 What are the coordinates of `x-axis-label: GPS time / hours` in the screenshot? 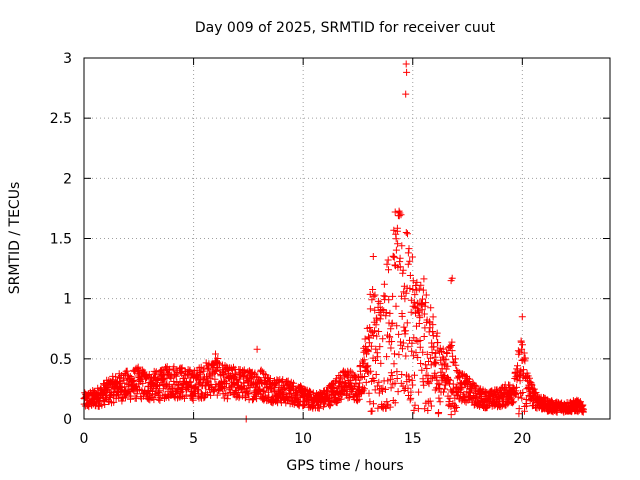 It's located at (344, 466).